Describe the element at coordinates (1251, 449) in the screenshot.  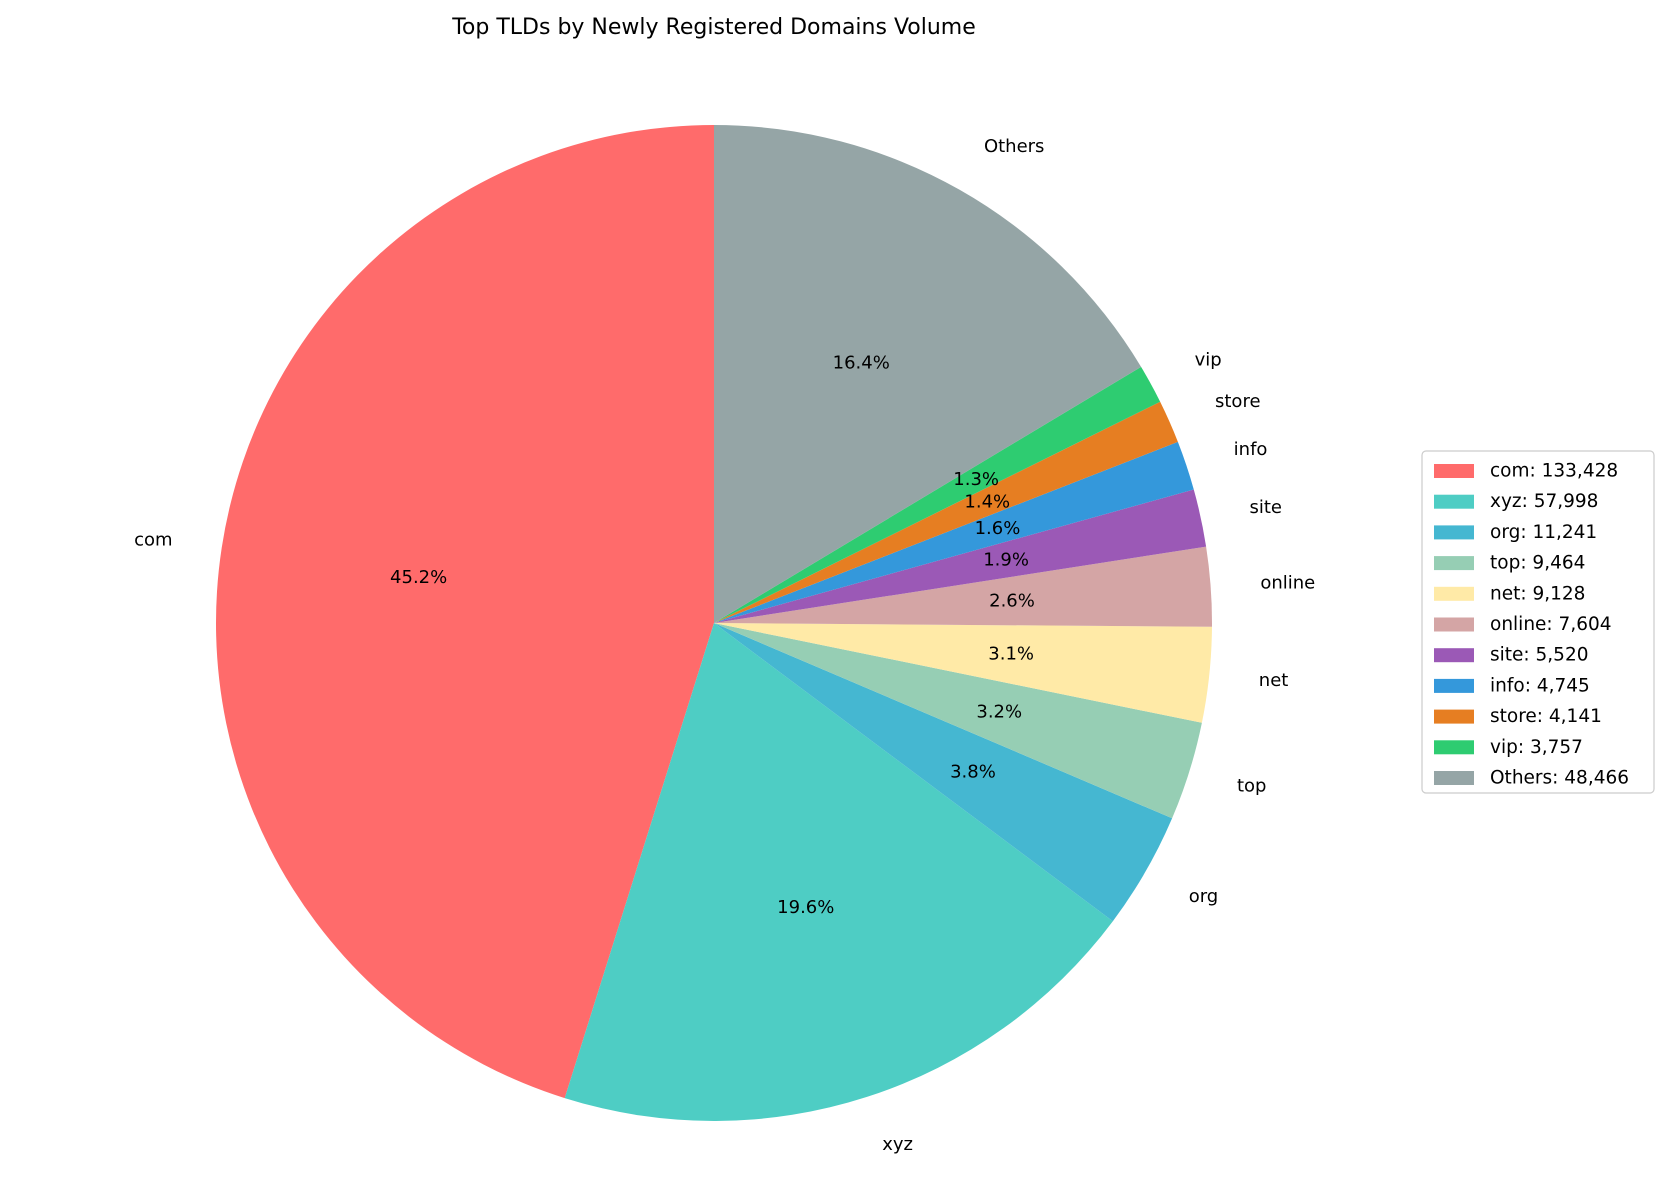
I see `slice-label-info: info` at that location.